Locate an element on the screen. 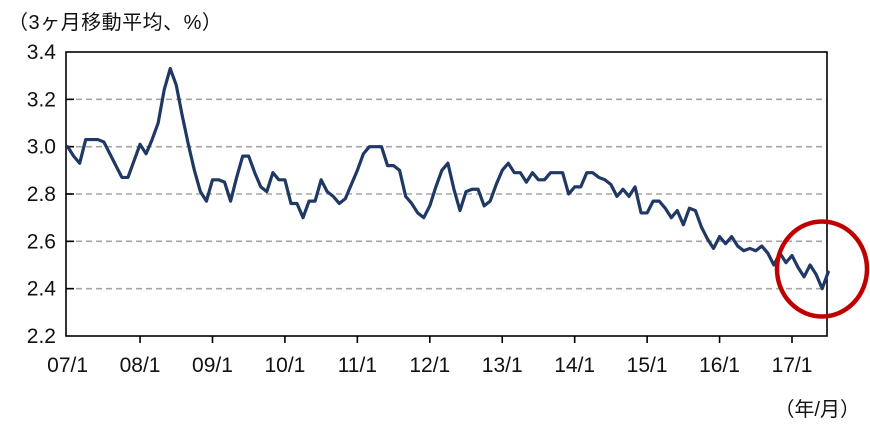  highlight-circle-annotation is located at coordinates (822, 269).